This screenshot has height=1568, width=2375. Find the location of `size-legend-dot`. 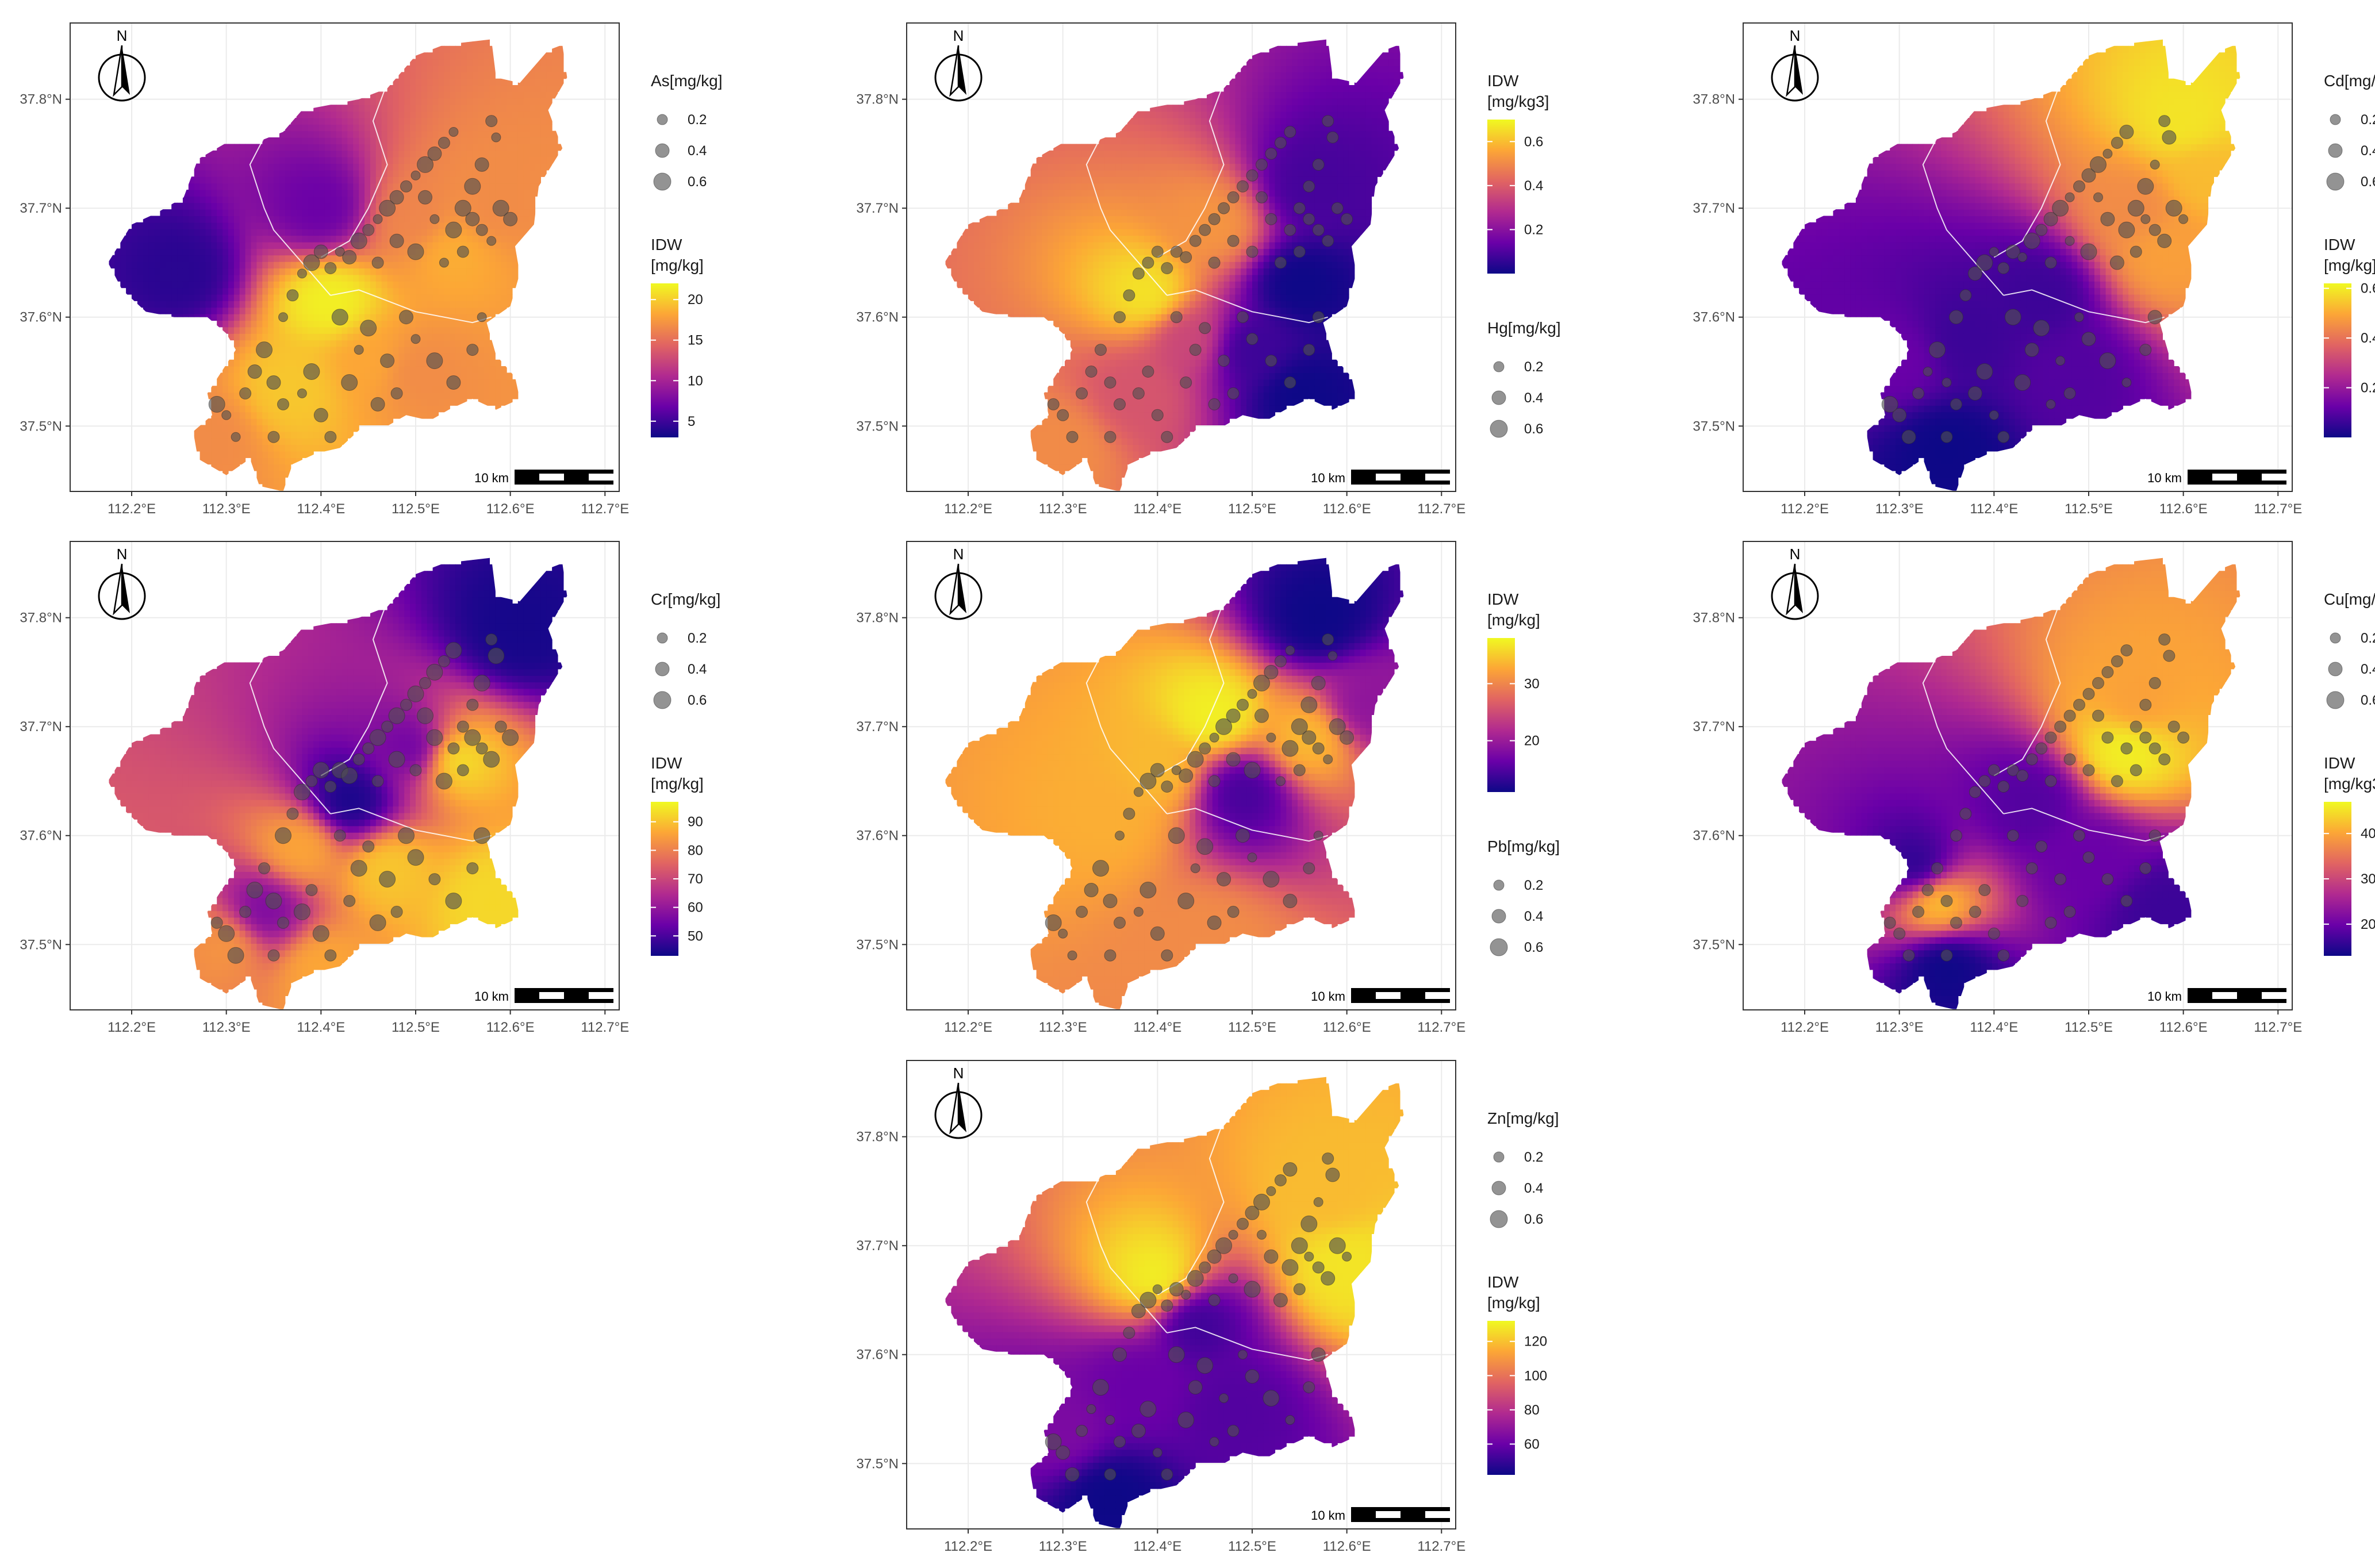

size-legend-dot is located at coordinates (663, 120).